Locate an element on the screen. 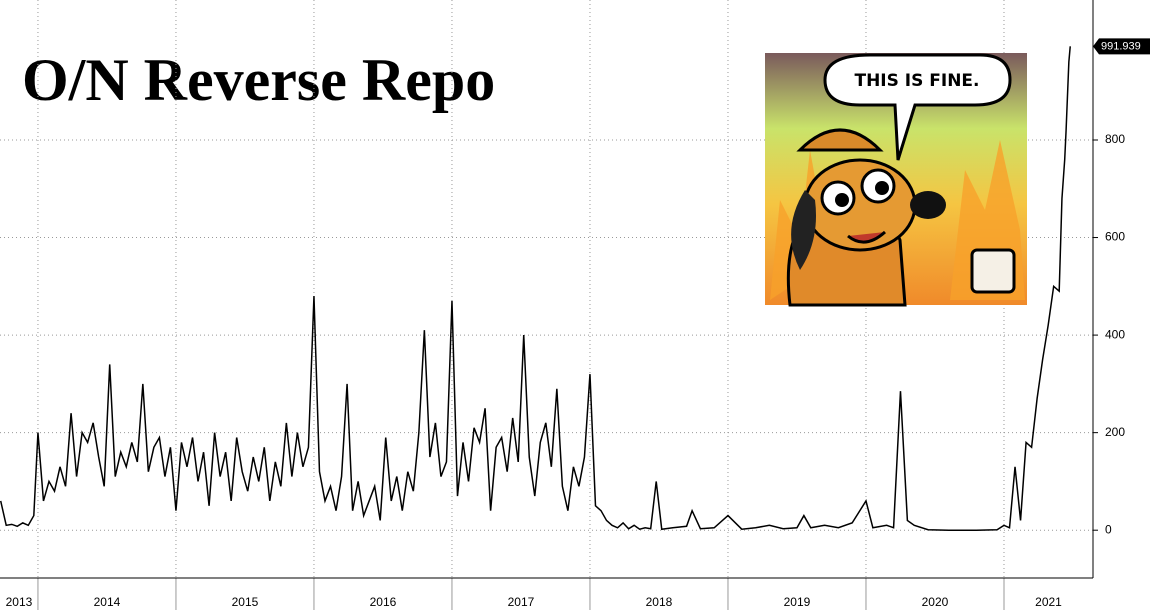 This screenshot has height=615, width=1150. y-tick-label: 0 is located at coordinates (1108, 529).